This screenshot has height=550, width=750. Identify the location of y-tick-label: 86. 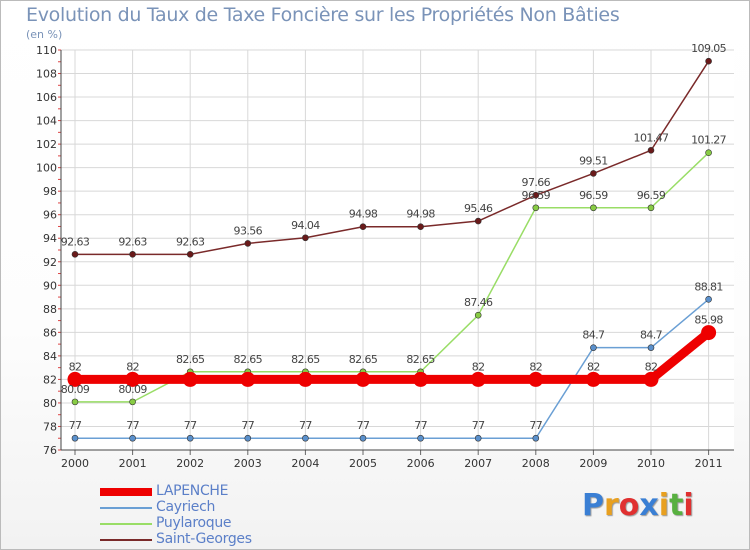
(50, 332).